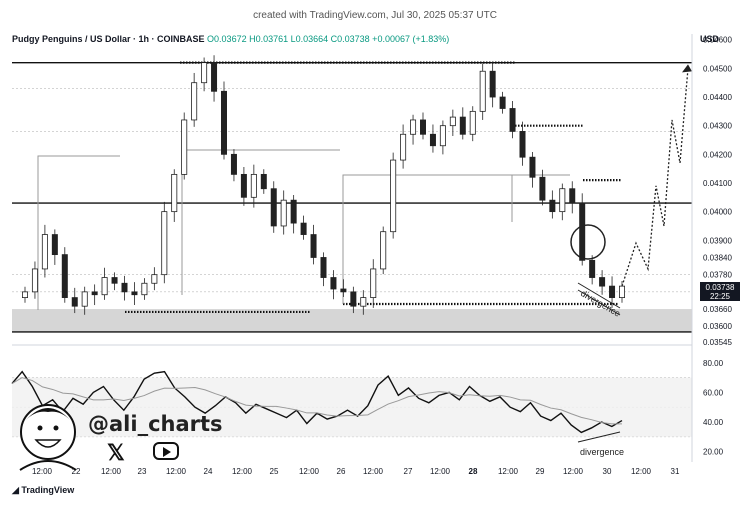 This screenshot has width=750, height=508. What do you see at coordinates (116, 452) in the screenshot?
I see `x-icon: 𝕏` at bounding box center [116, 452].